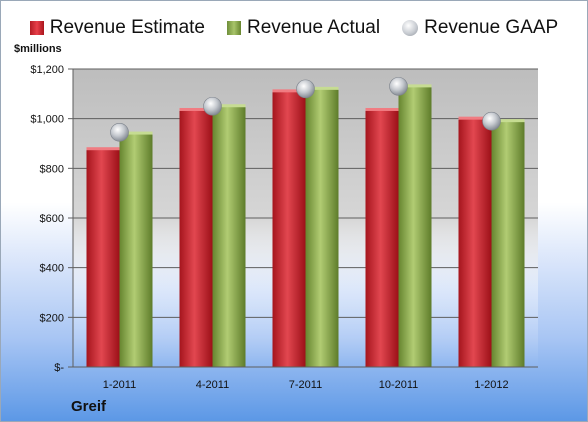 The height and width of the screenshot is (422, 588). I want to click on legend-item-gaap: Revenue GAAP, so click(480, 28).